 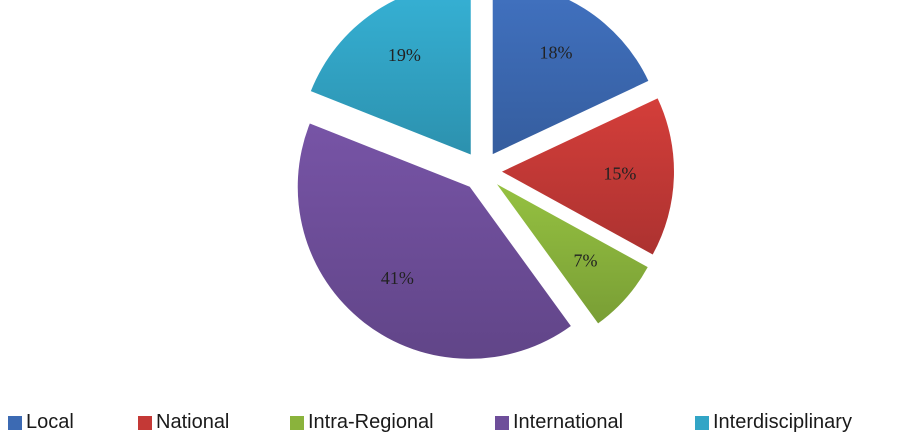 I want to click on legend-label-interdisciplinary: Interdisciplinary, so click(x=782, y=422).